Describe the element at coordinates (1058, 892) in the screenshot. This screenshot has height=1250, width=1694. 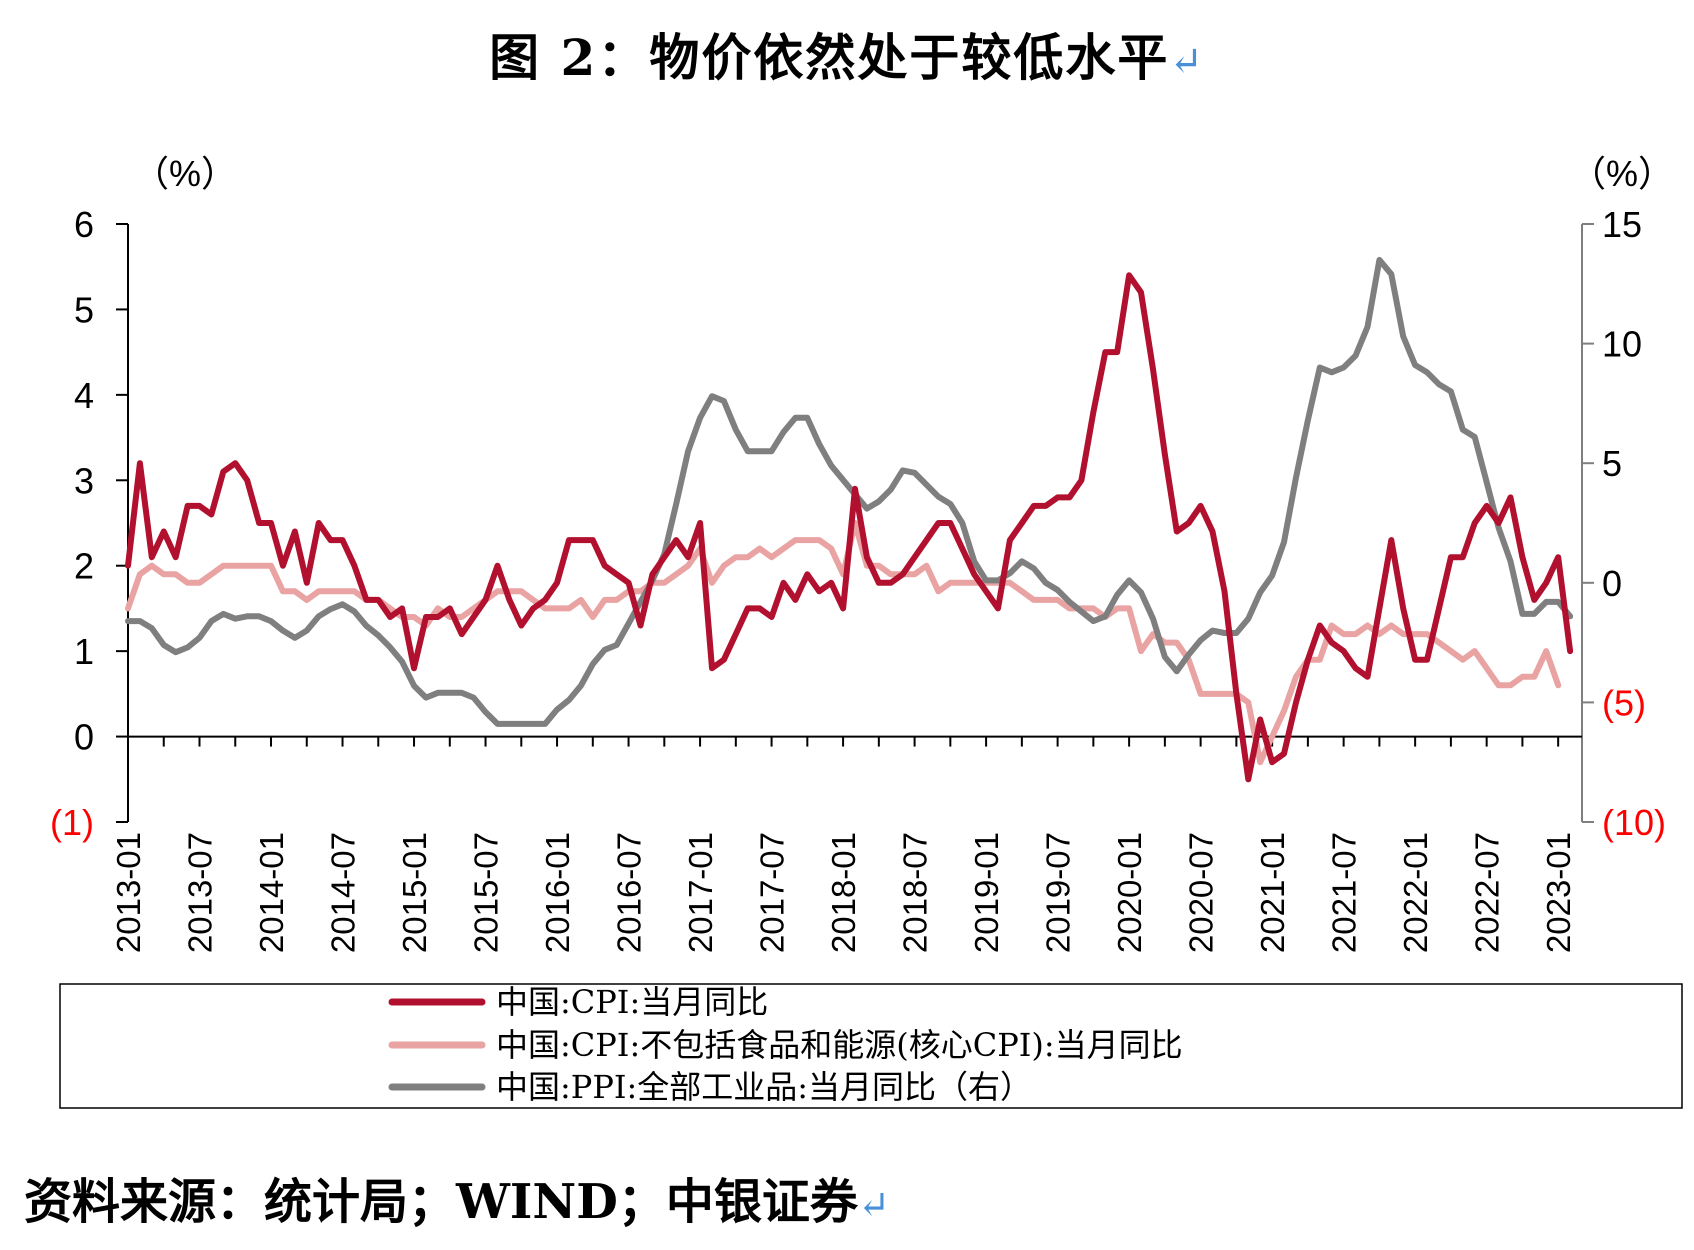
I see `x-tick-label: 2019-07` at that location.